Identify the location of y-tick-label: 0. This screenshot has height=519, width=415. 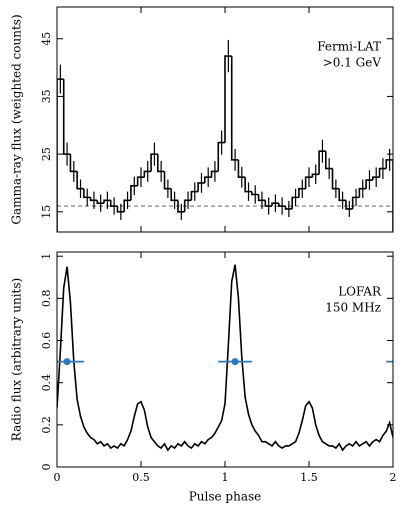
(46, 467).